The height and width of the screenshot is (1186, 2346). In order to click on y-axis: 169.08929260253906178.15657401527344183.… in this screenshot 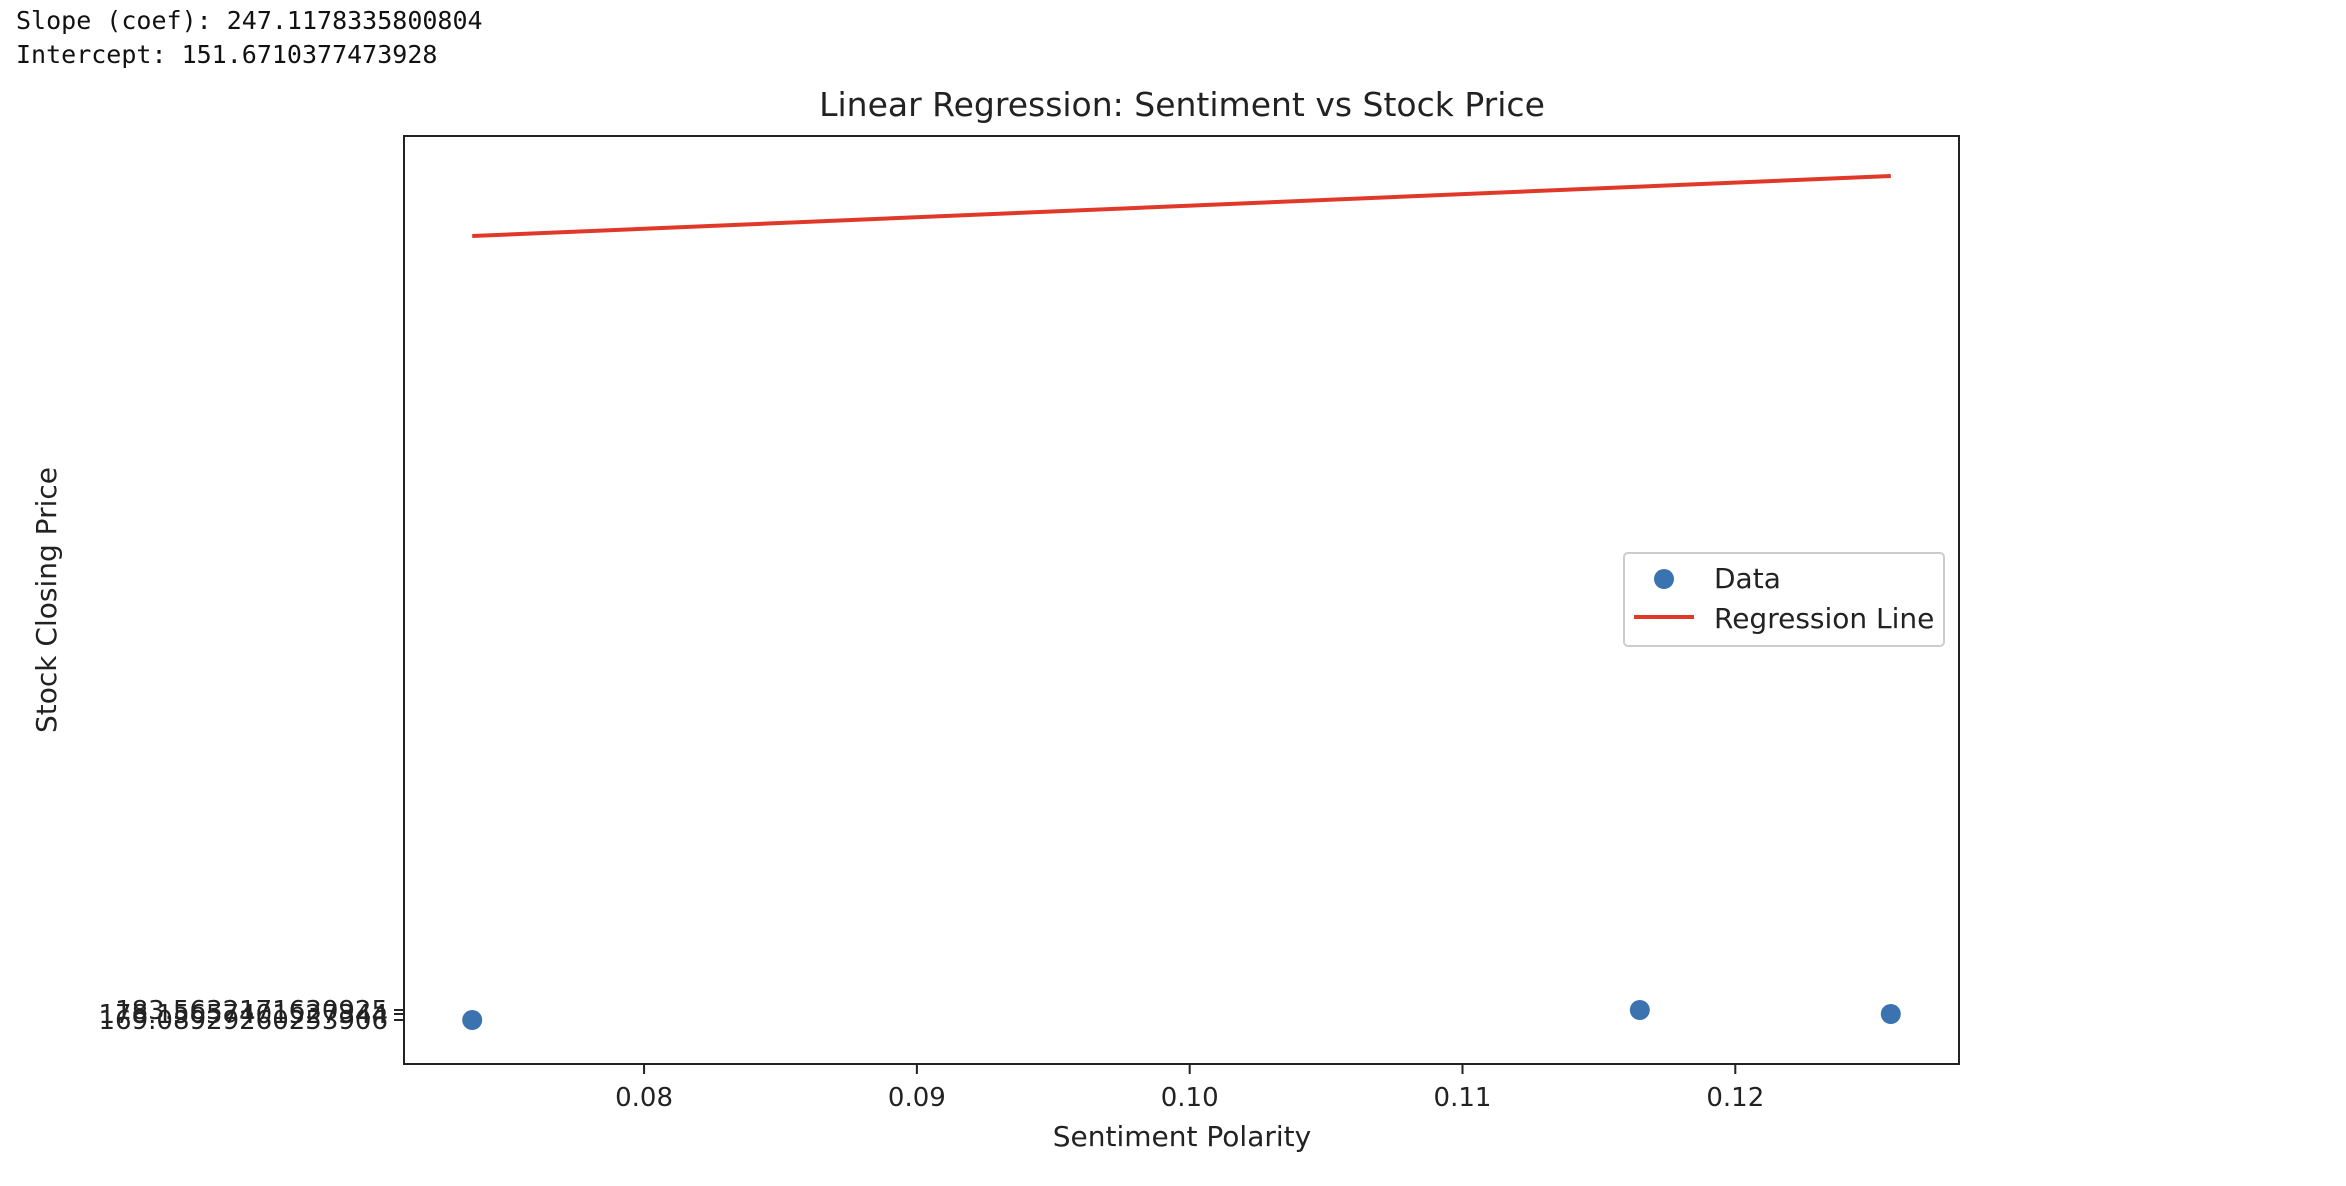, I will do `click(251, 1016)`.